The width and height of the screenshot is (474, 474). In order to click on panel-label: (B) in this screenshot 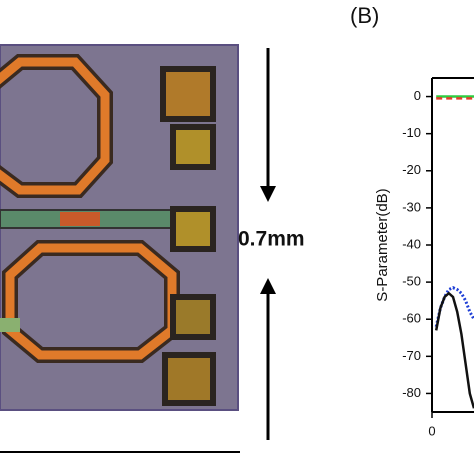, I will do `click(364, 15)`.